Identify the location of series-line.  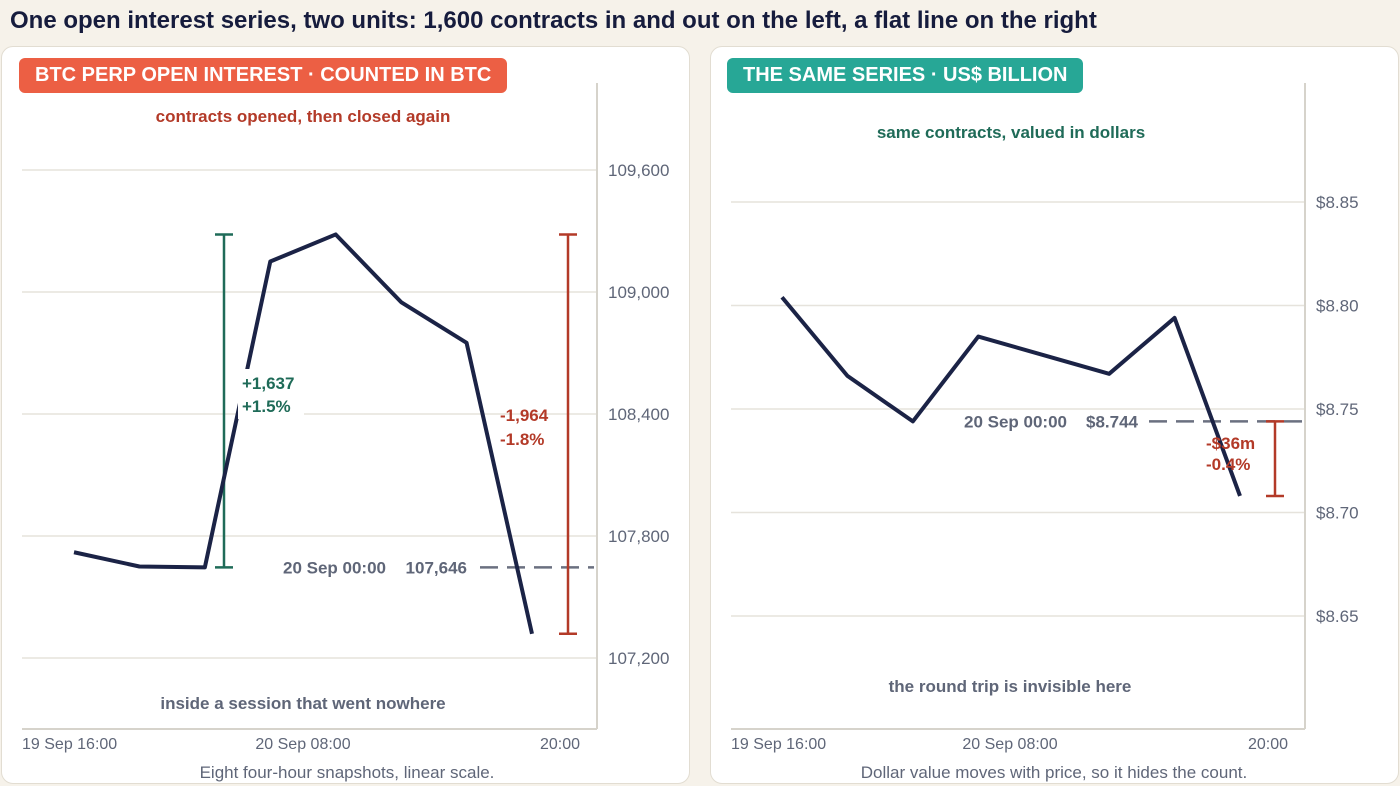
(1011, 396).